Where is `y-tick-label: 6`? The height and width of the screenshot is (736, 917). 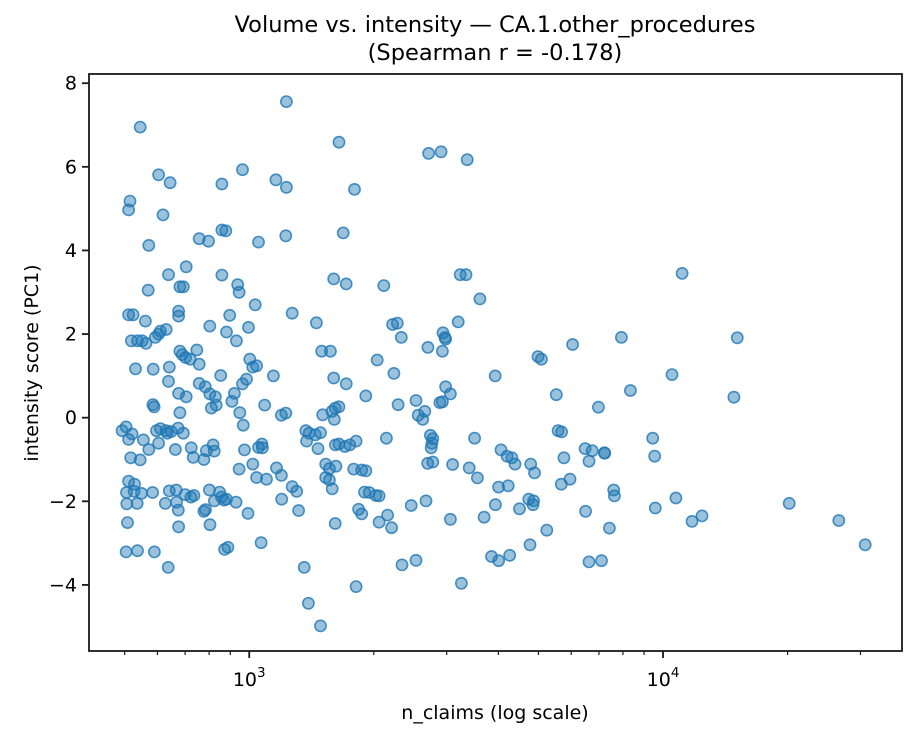
y-tick-label: 6 is located at coordinates (71, 167).